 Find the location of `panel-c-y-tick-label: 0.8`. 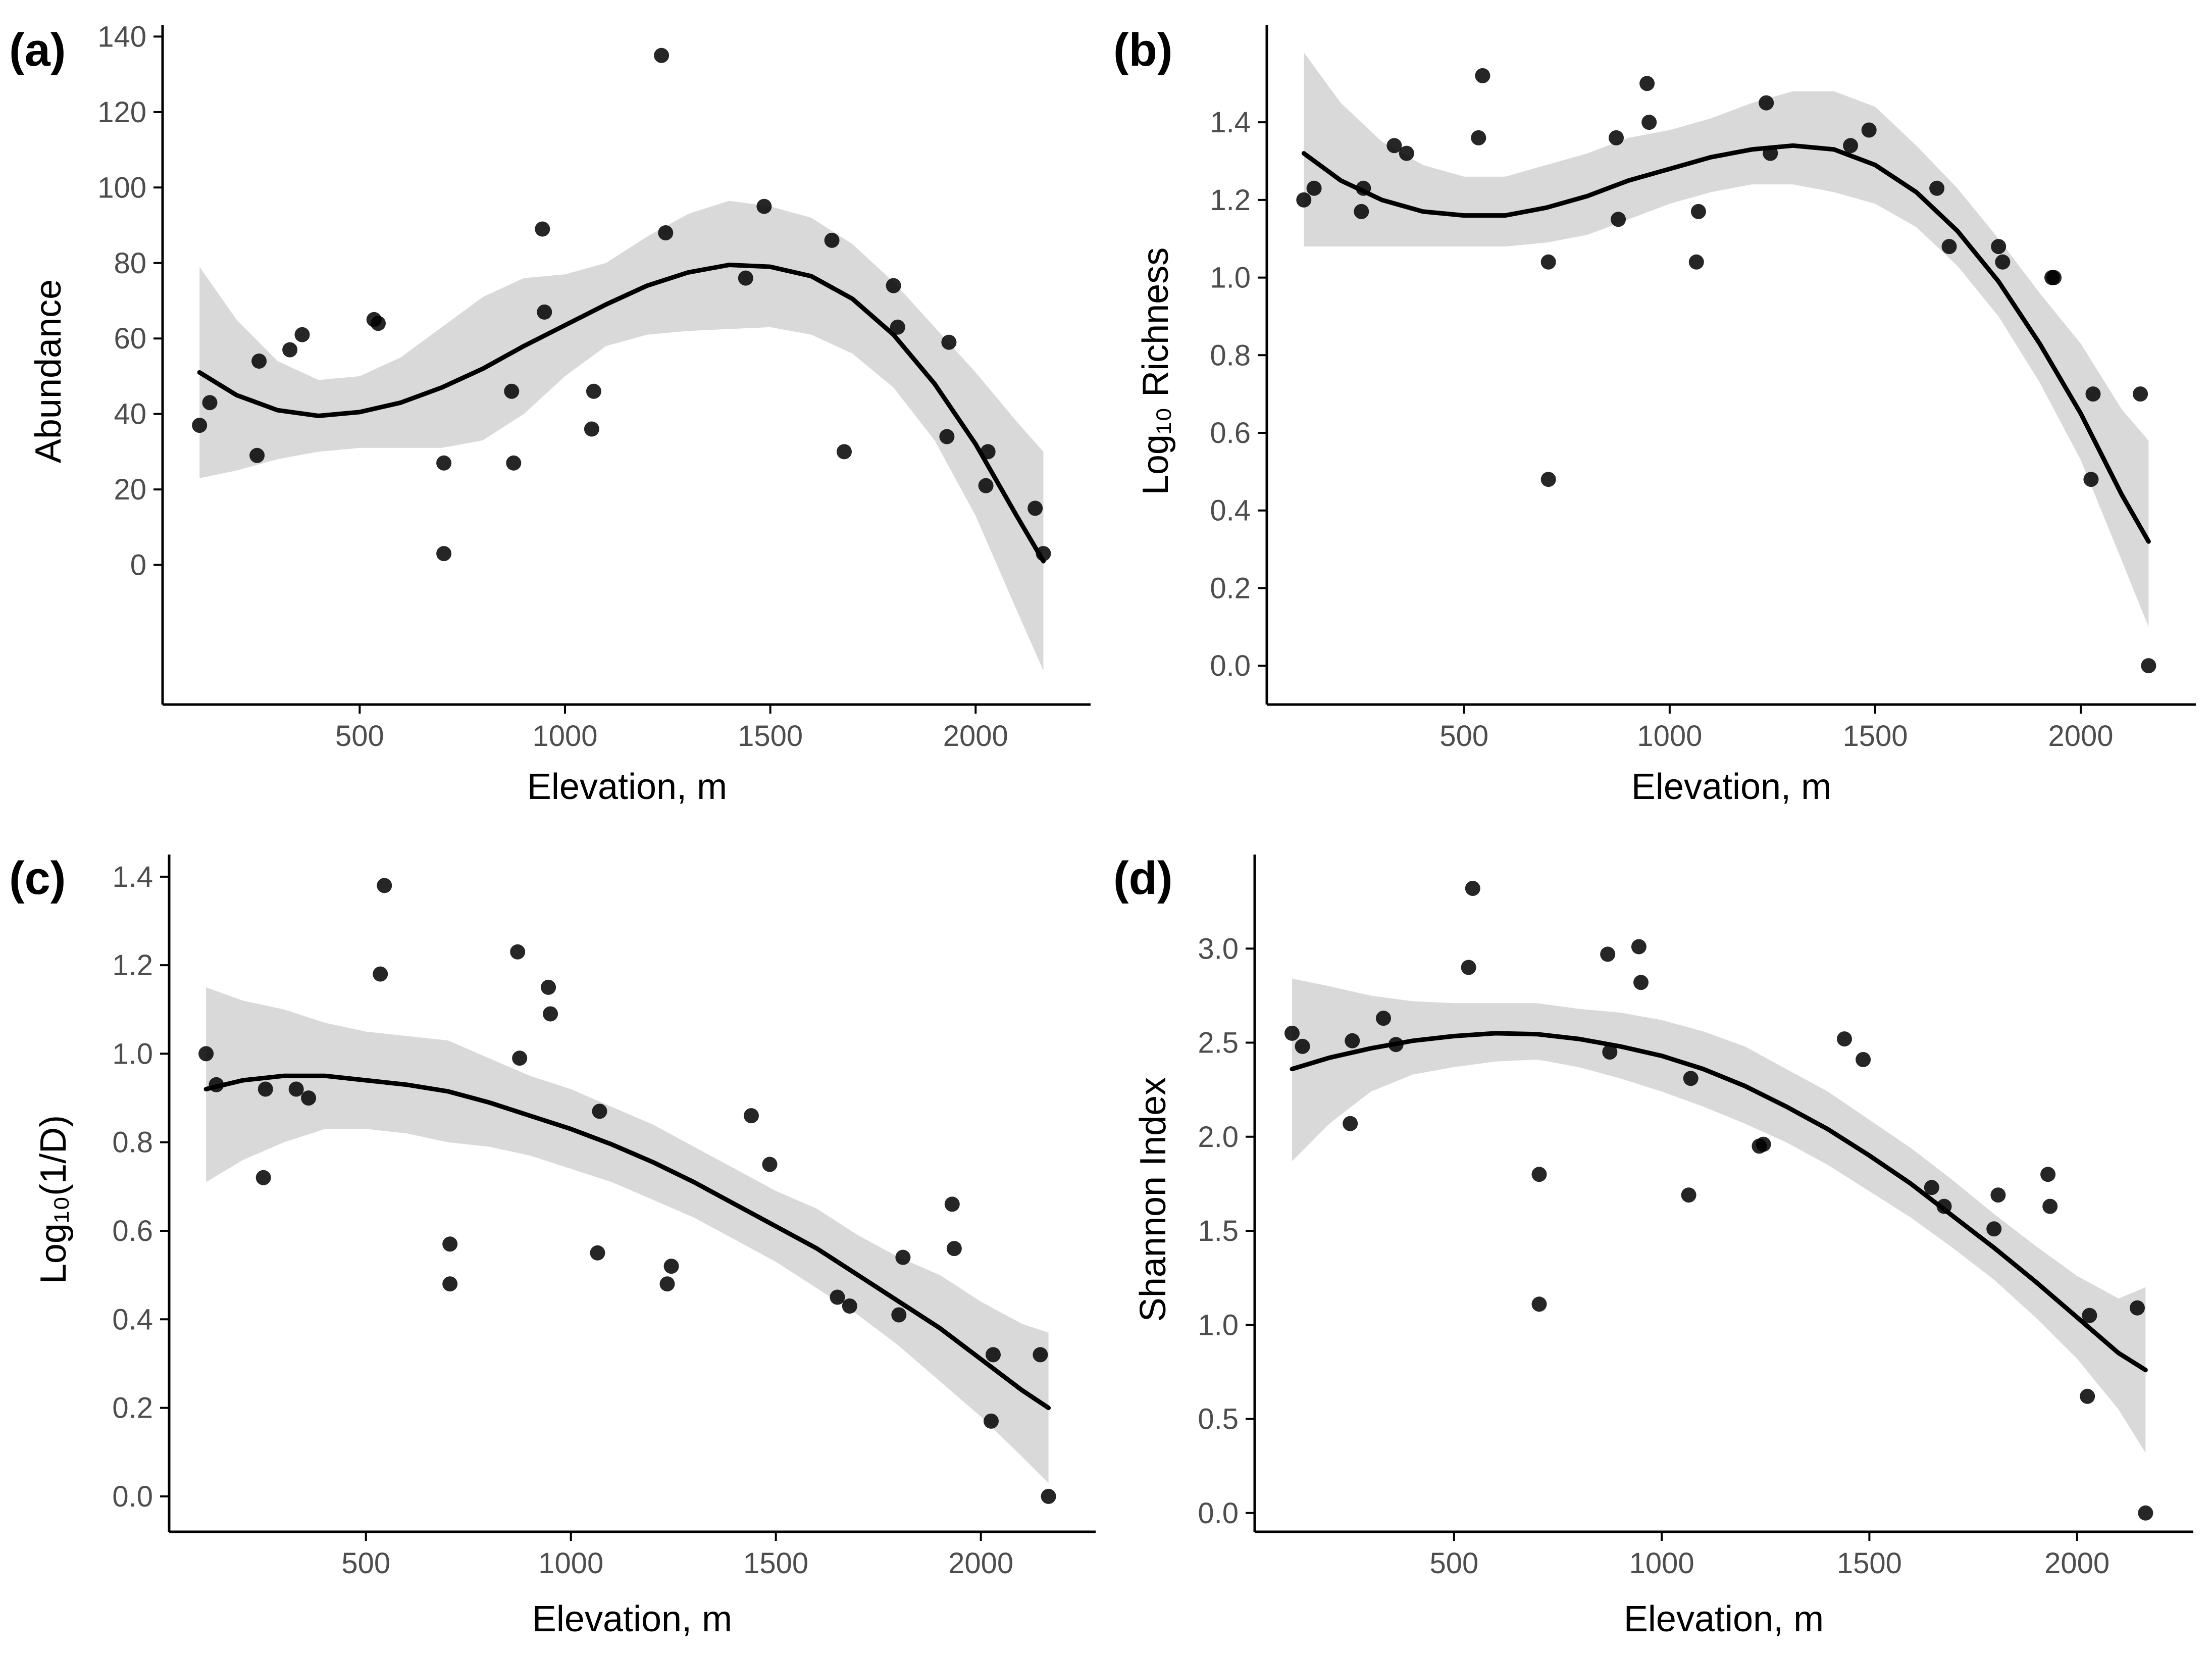

panel-c-y-tick-label: 0.8 is located at coordinates (132, 1143).